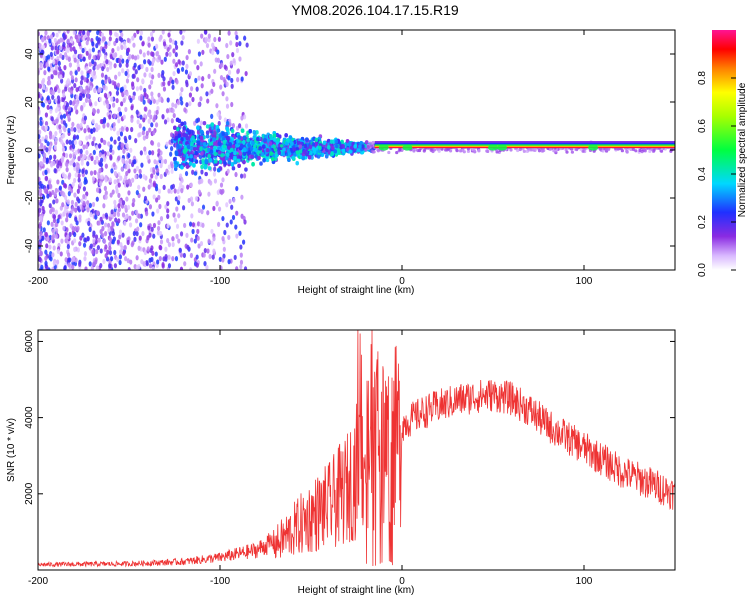  I want to click on spectrogram-ytick-label: 40, so click(29, 54).